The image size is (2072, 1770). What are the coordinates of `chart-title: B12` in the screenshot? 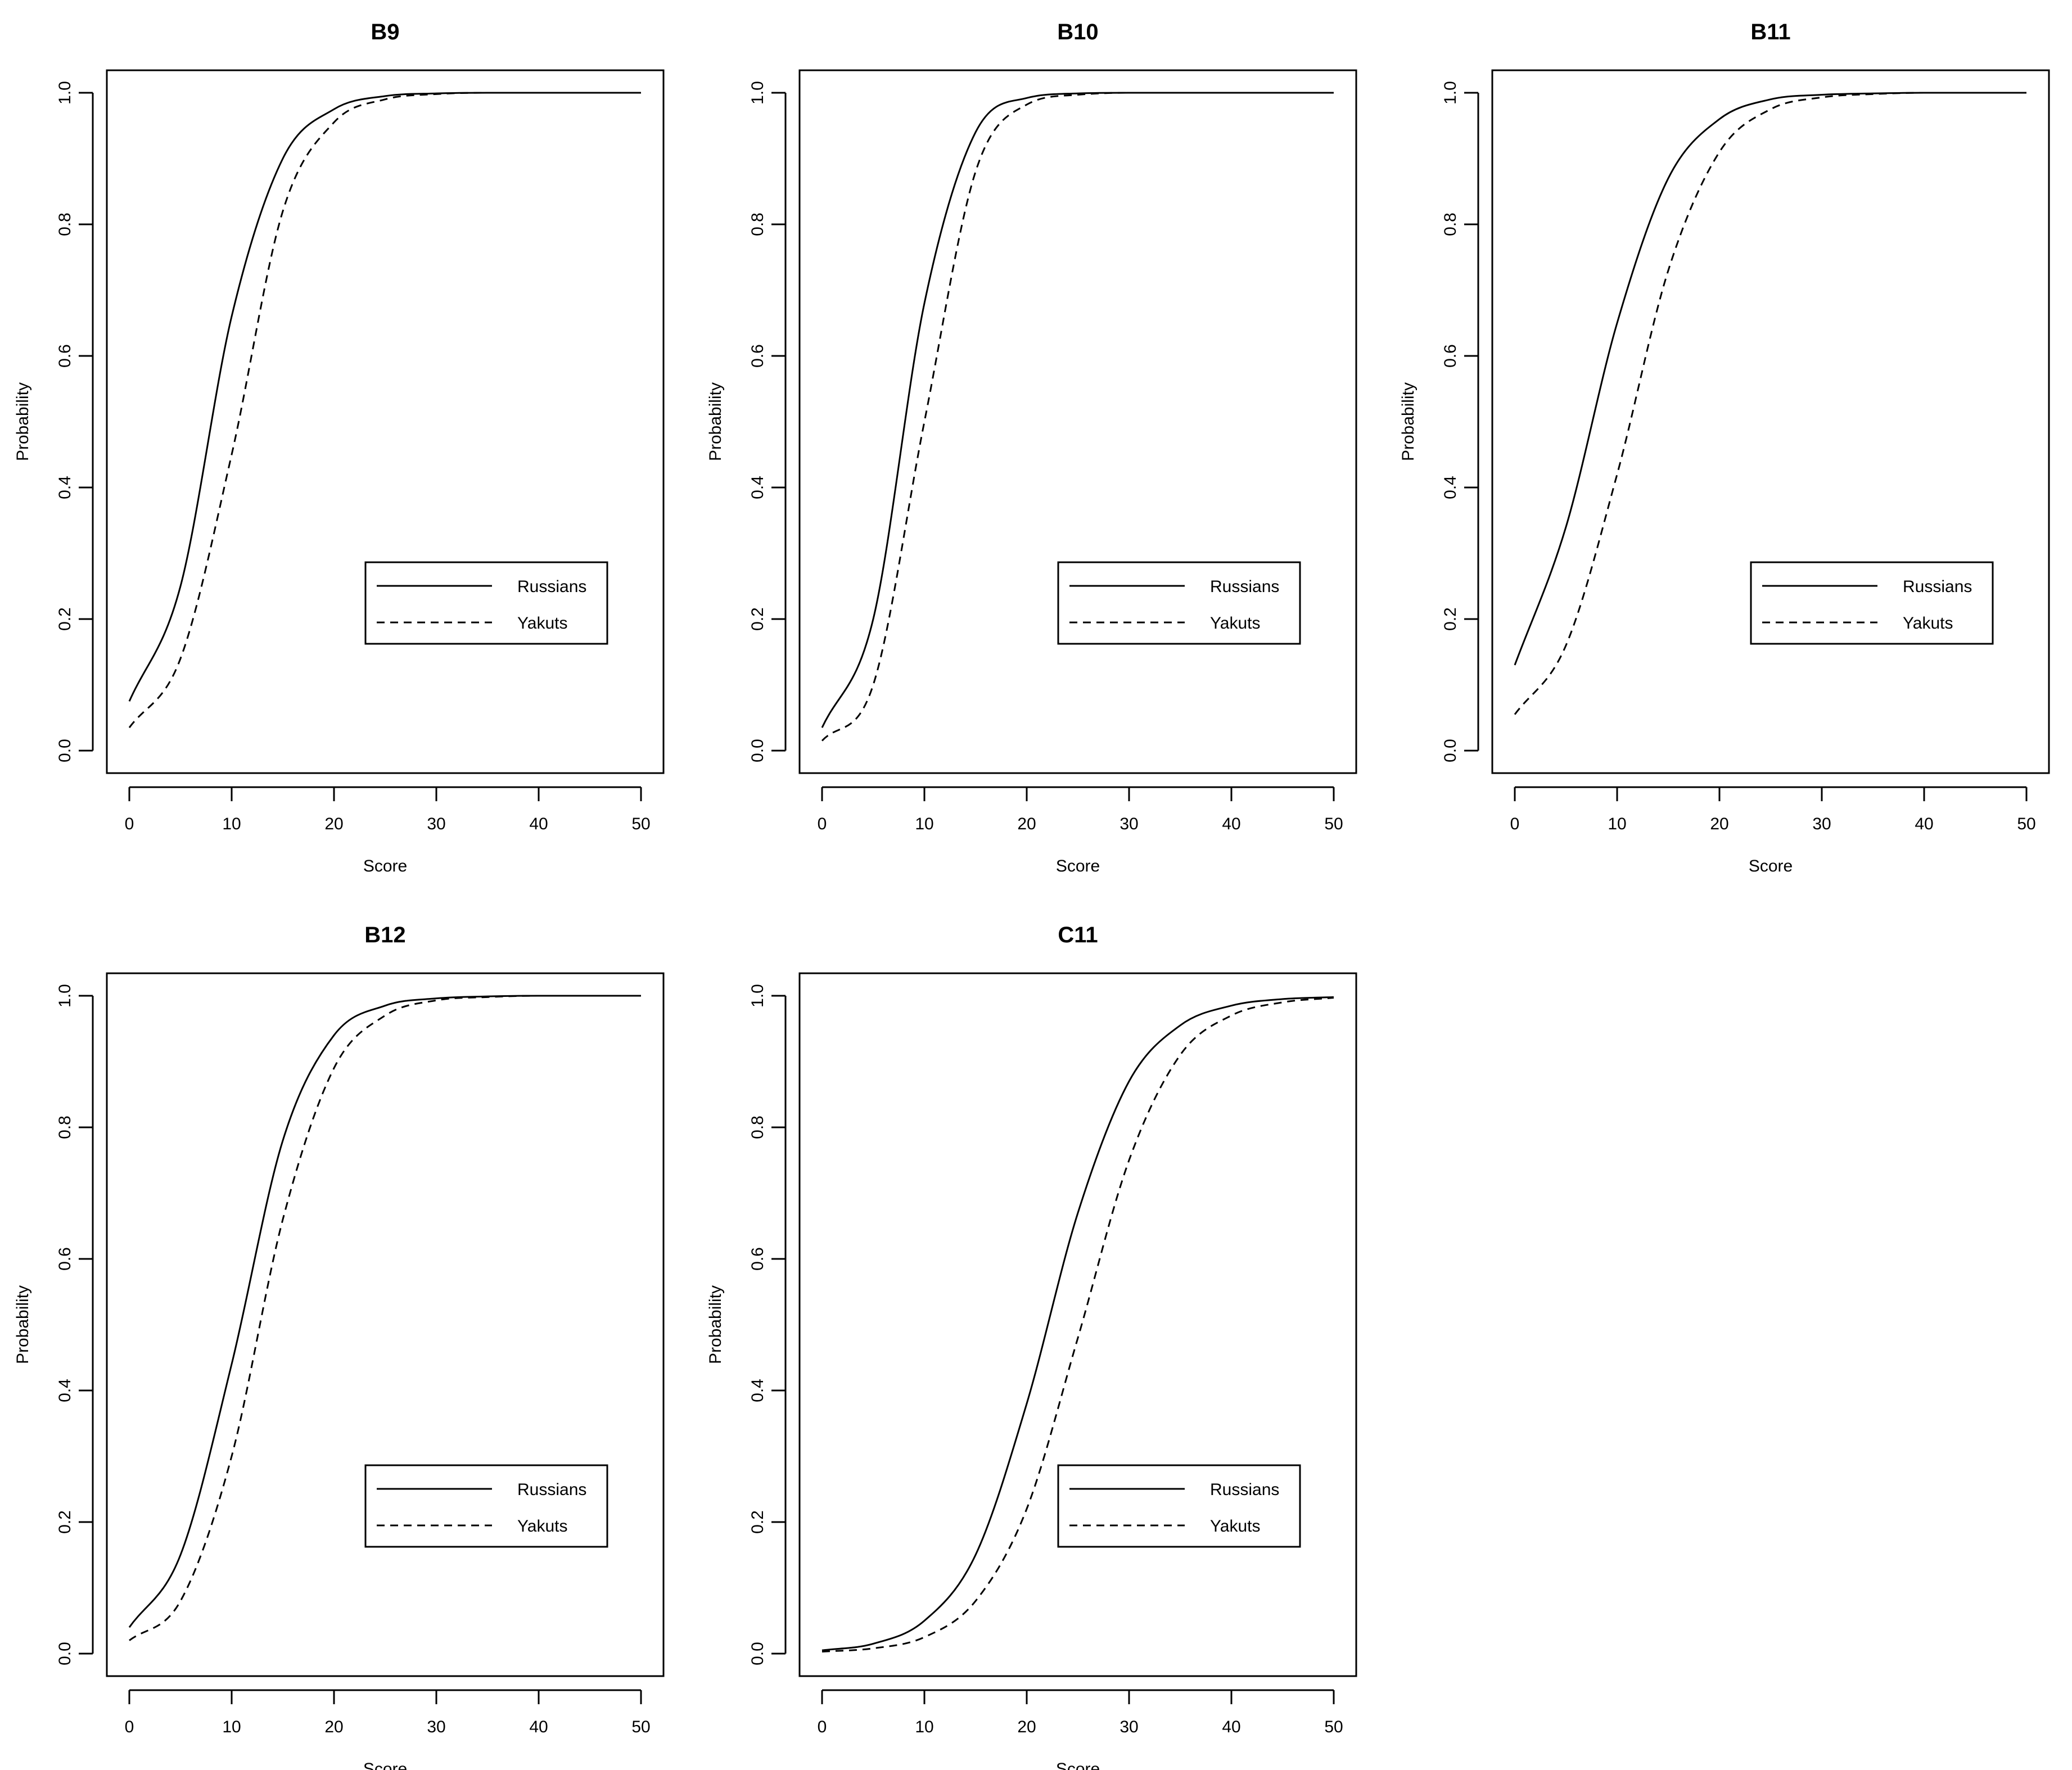 It's located at (384, 935).